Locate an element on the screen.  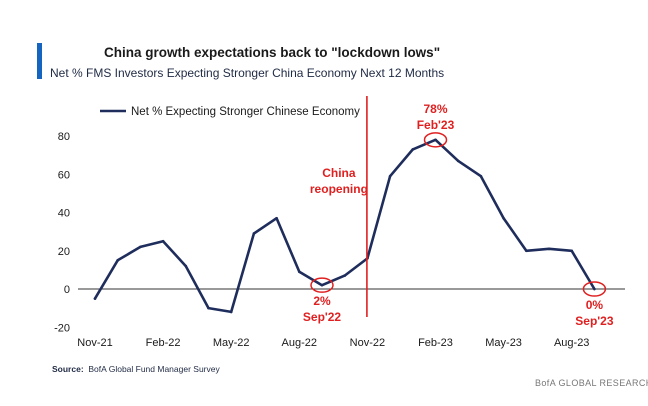
y-tick-label: 60 is located at coordinates (64, 175).